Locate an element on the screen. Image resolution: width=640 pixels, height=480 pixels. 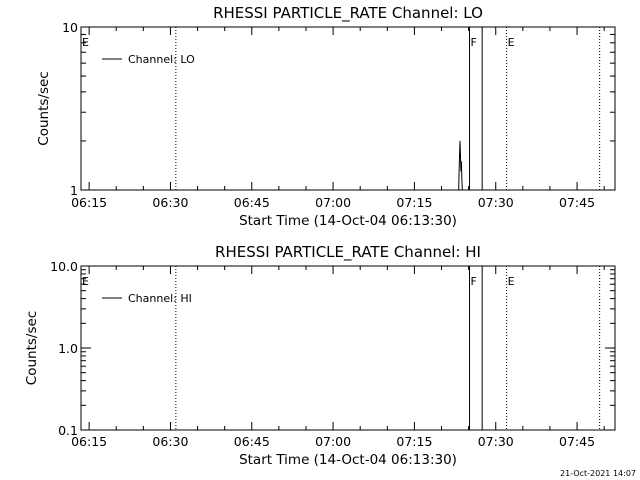
chart-title: RHESSI PARTICLE_RATE Channel: HI is located at coordinates (348, 252).